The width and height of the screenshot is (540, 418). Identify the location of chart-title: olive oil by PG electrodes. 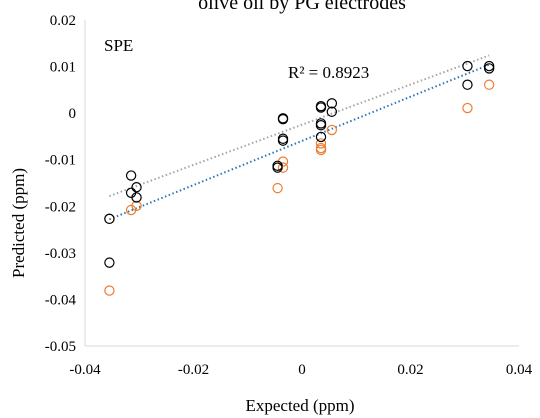
(302, 7).